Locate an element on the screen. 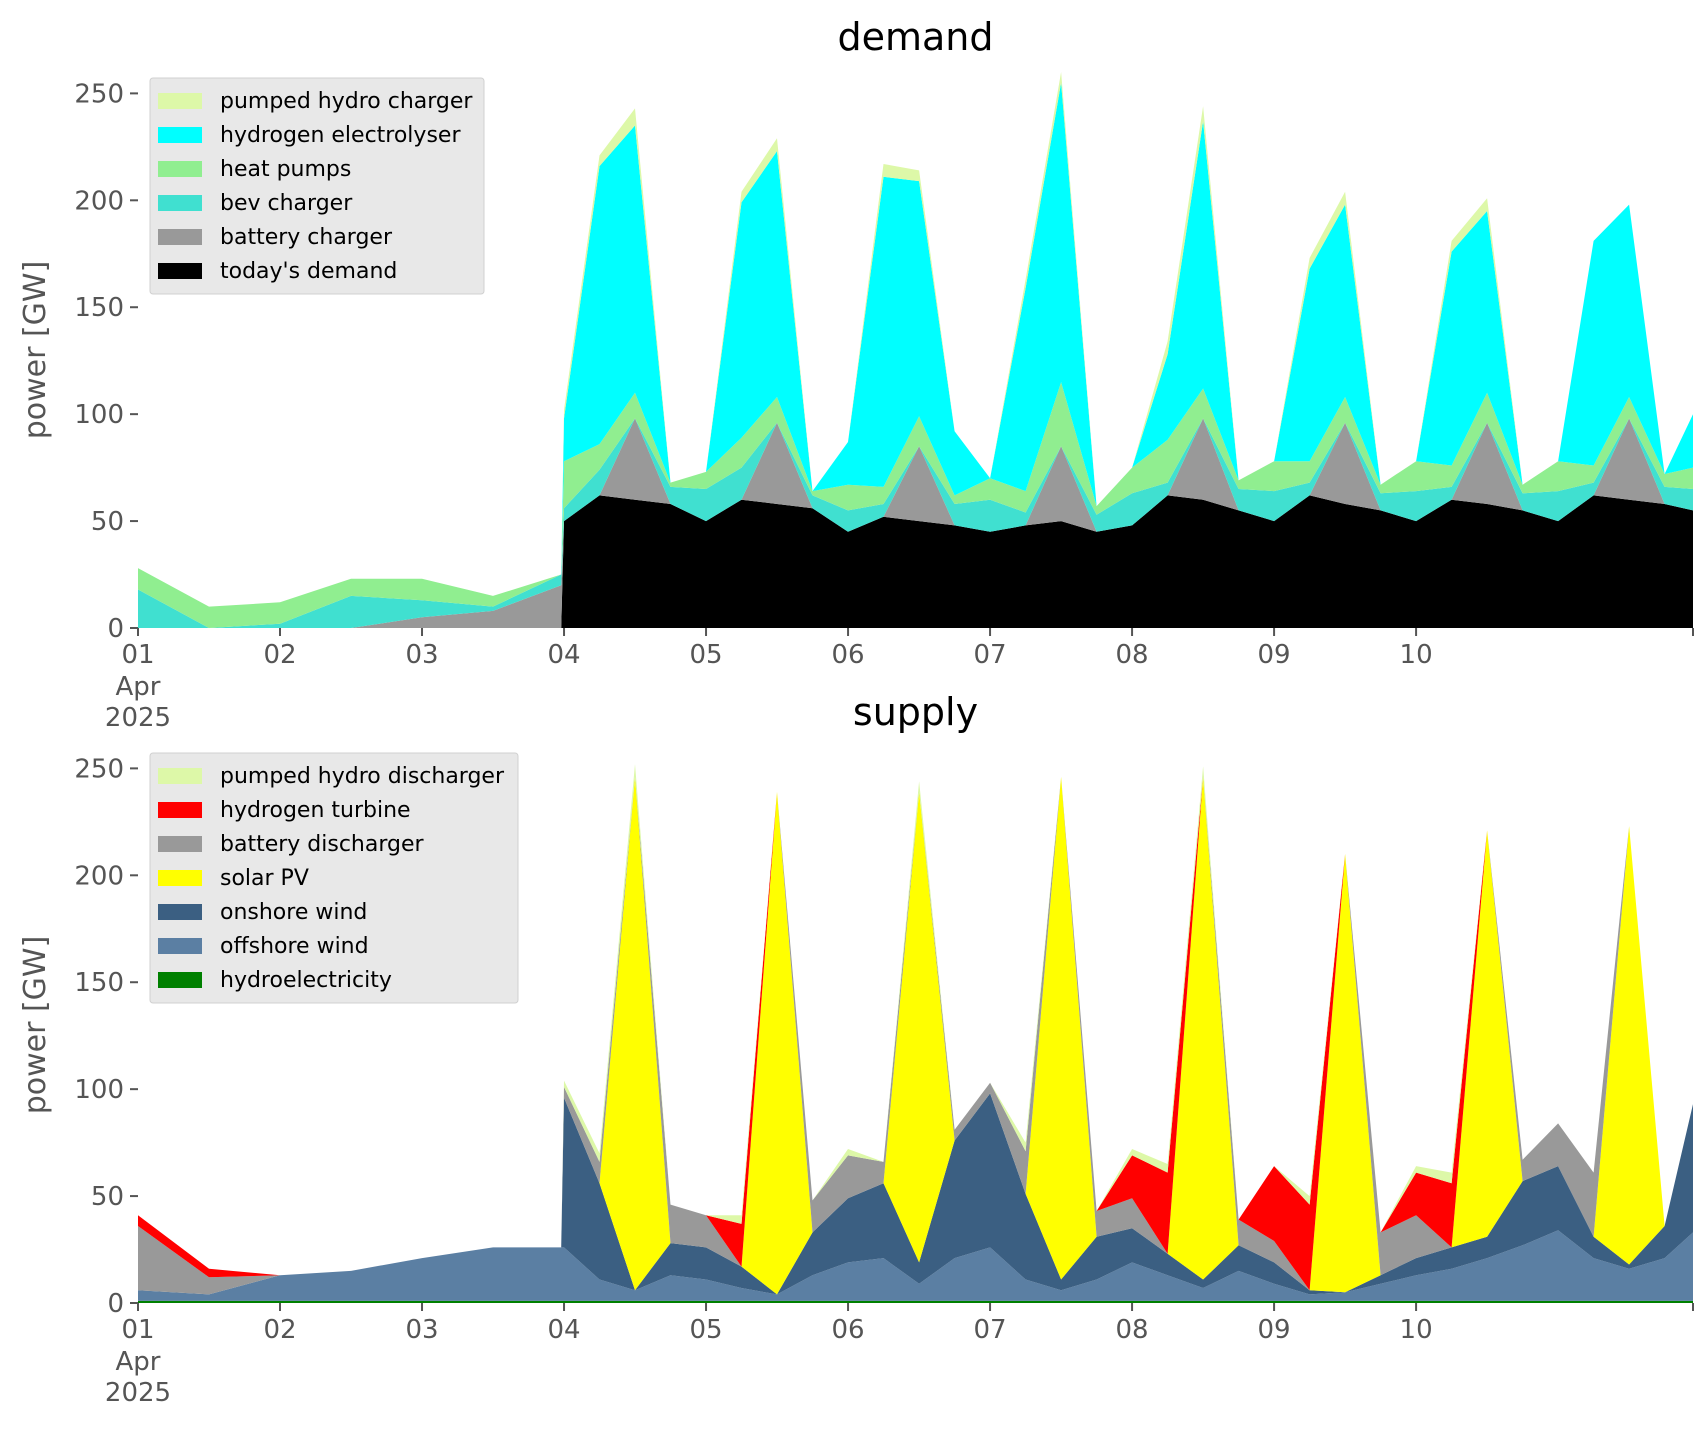 This screenshot has height=1431, width=1706. legend-label: pumped hydro charger is located at coordinates (346, 101).